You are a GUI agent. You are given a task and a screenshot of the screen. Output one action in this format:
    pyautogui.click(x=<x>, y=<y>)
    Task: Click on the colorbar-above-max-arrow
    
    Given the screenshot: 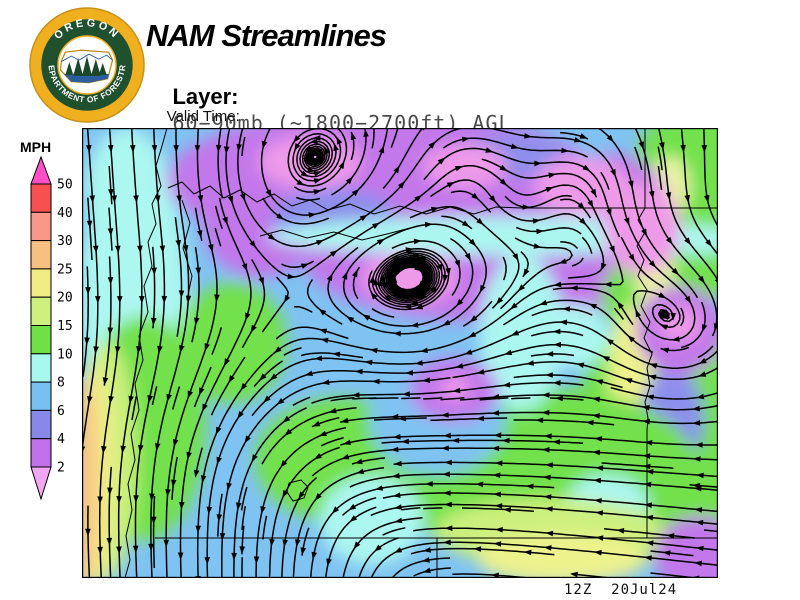 What is the action you would take?
    pyautogui.click(x=41, y=170)
    